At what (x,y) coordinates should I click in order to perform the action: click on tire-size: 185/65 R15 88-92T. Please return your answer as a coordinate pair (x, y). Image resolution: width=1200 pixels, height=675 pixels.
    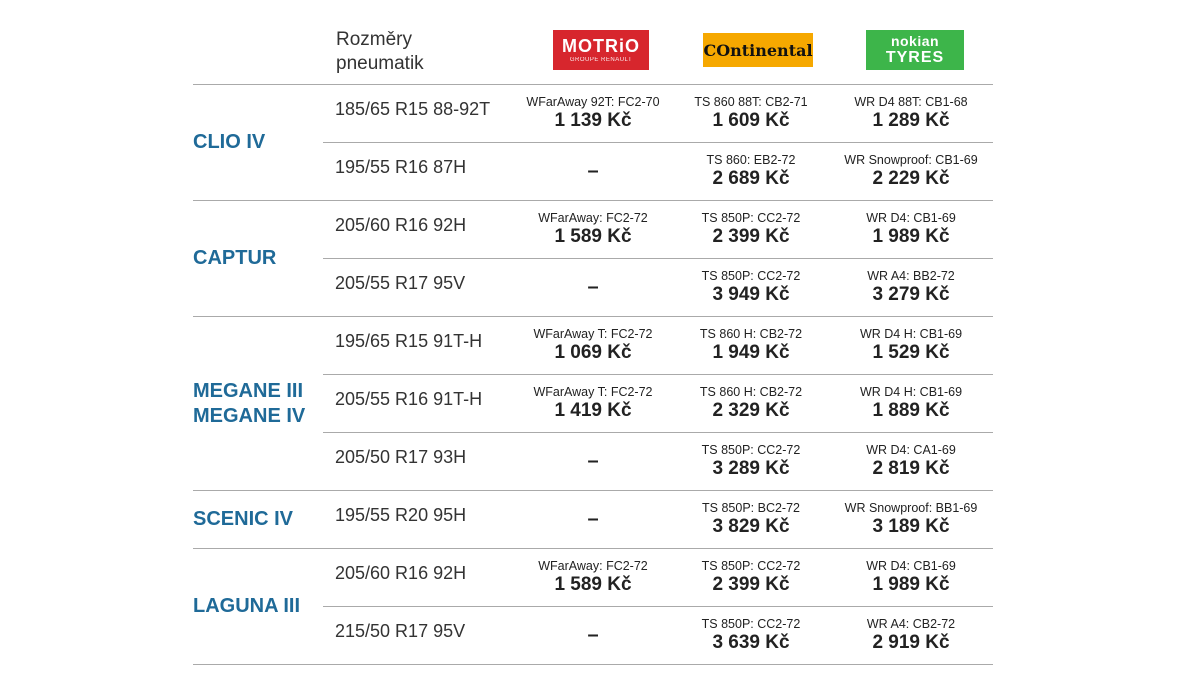
    Looking at the image, I should click on (413, 109).